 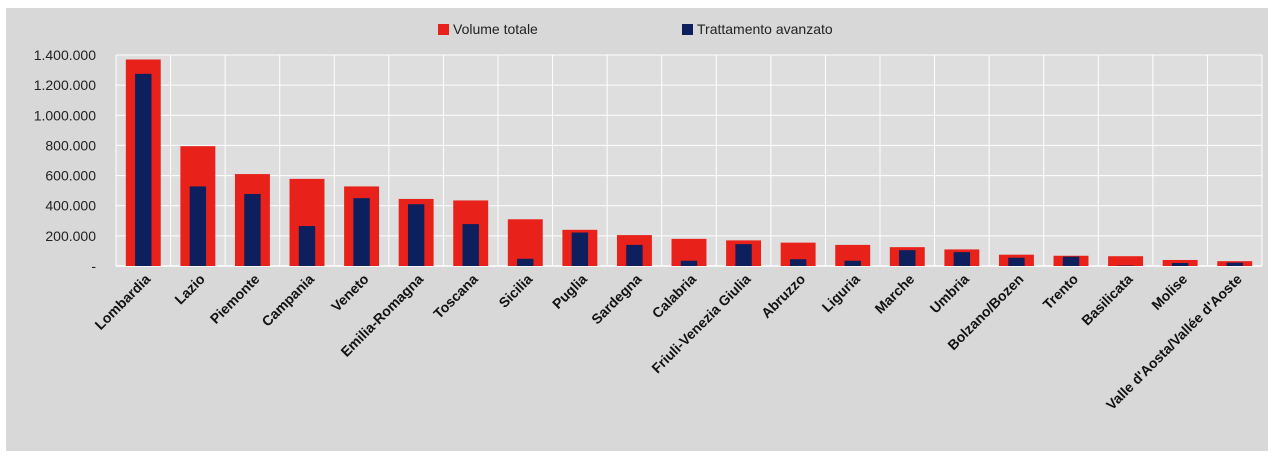 What do you see at coordinates (287, 300) in the screenshot?
I see `x-tick-label: Campania` at bounding box center [287, 300].